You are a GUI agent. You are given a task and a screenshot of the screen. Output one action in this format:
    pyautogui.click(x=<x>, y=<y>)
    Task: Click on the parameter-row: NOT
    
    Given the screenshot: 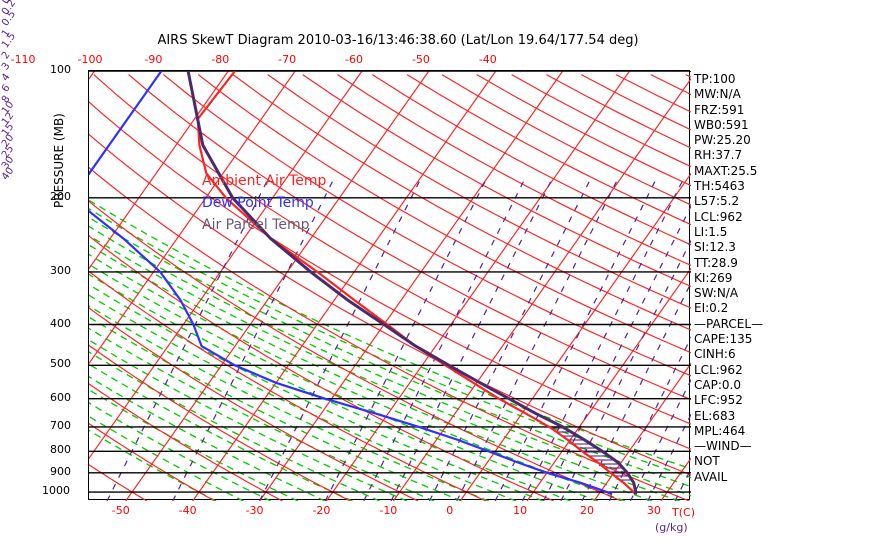 What is the action you would take?
    pyautogui.click(x=707, y=461)
    